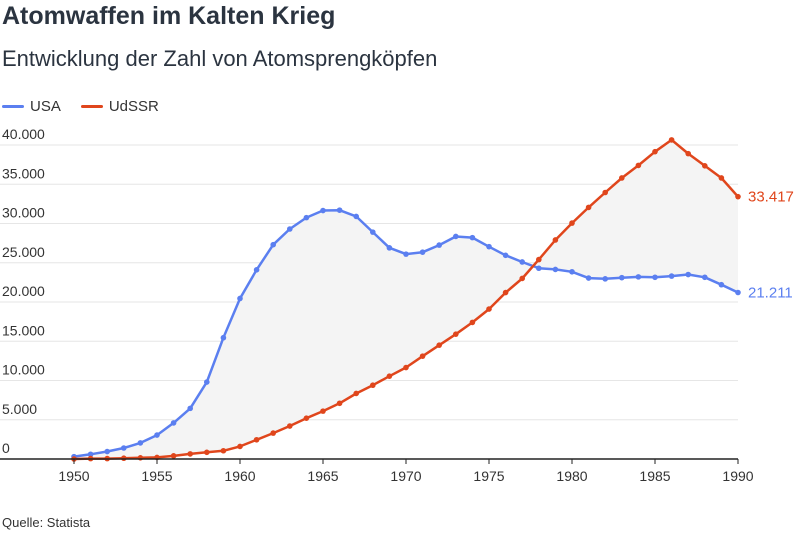  I want to click on x-tick-label: 1975, so click(488, 476).